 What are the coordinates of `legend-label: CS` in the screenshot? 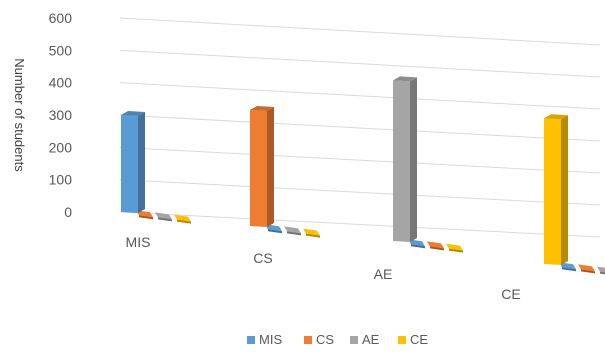 It's located at (325, 339).